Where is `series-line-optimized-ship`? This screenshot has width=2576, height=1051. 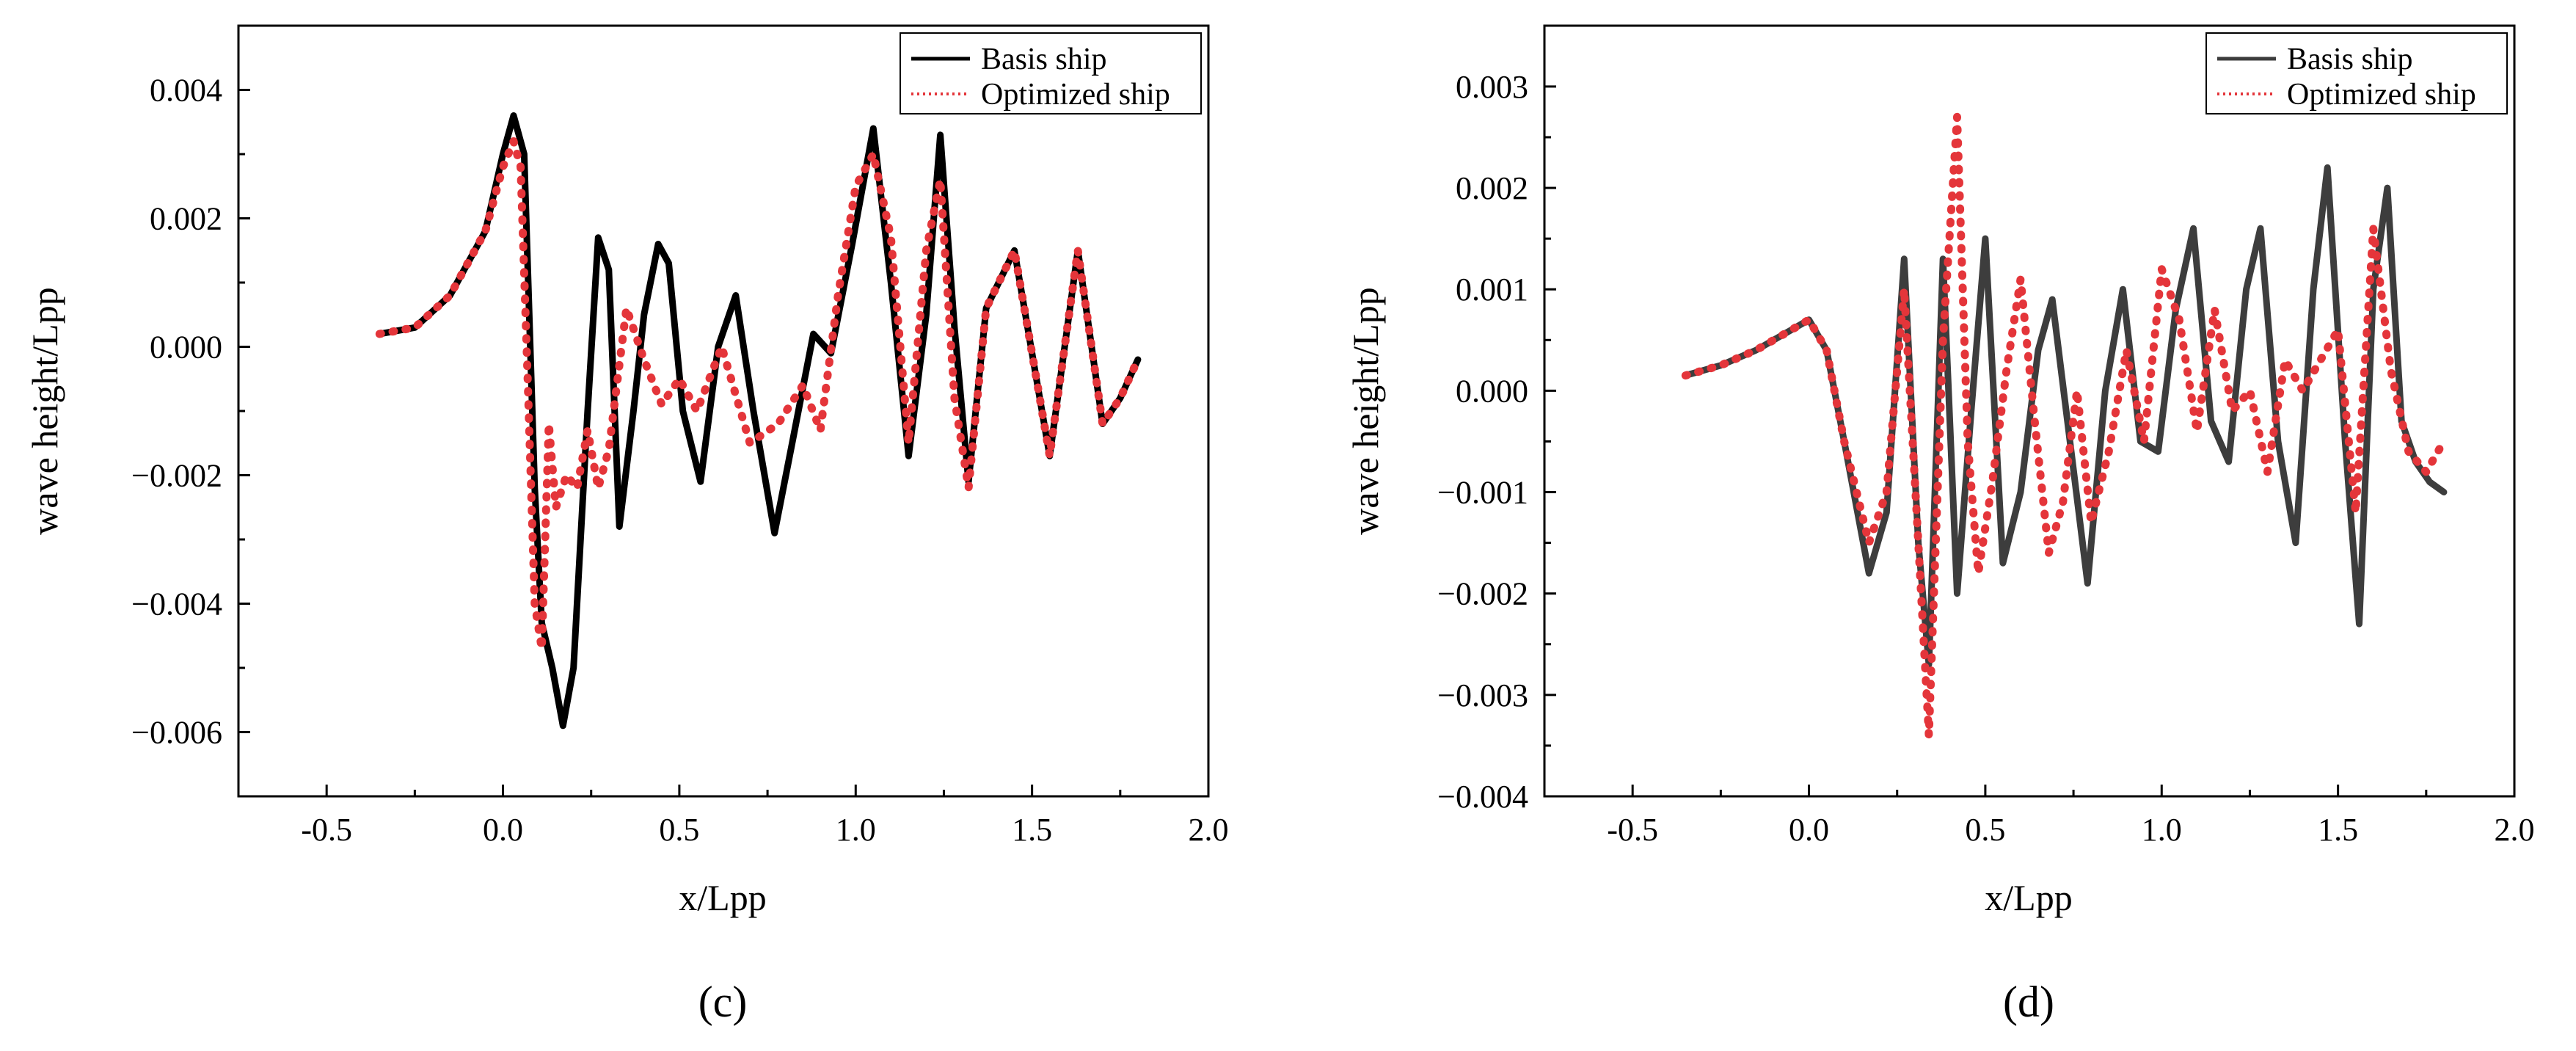 series-line-optimized-ship is located at coordinates (759, 395).